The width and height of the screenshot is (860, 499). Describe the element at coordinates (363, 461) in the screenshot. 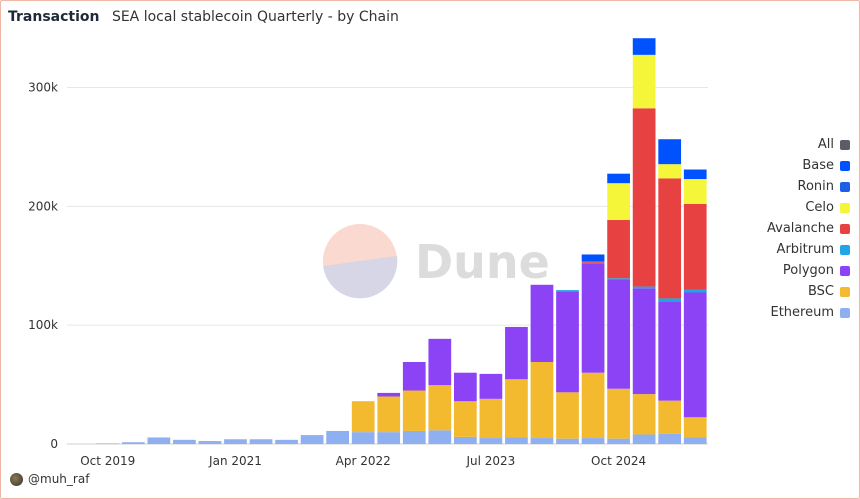

I see `x-tick-label: Apr 2022` at that location.